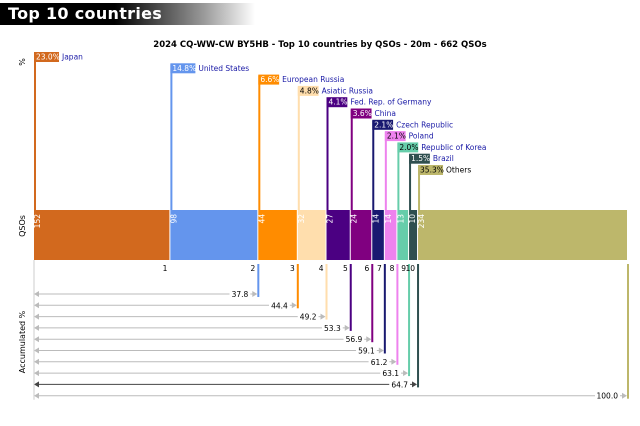 This screenshot has height=426, width=640. I want to click on accumulated-label-11: 100.0, so click(608, 396).